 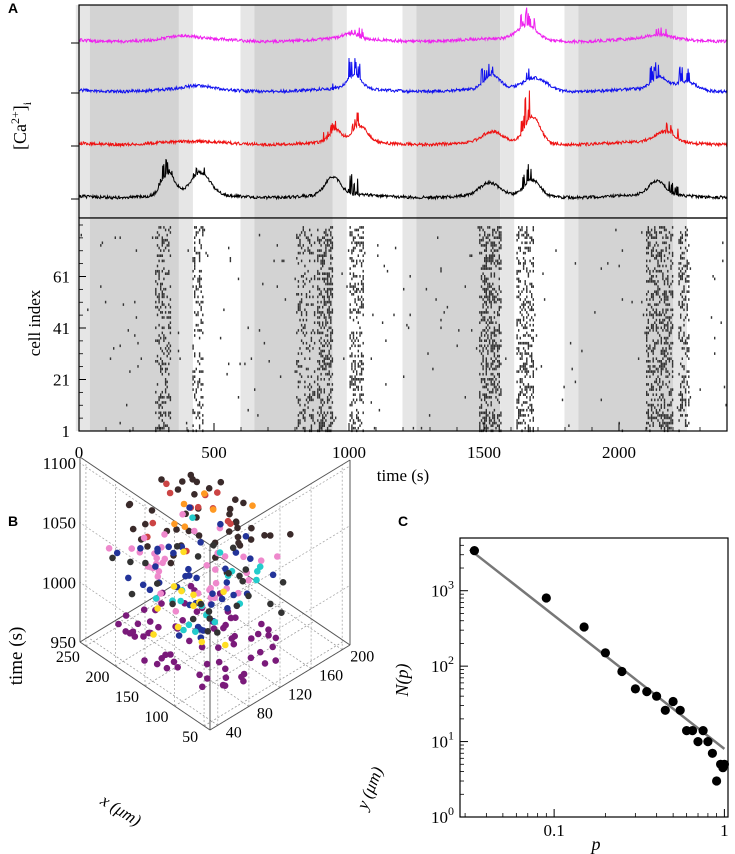 What do you see at coordinates (127, 697) in the screenshot?
I see `x-tick-label-3d: 150` at bounding box center [127, 697].